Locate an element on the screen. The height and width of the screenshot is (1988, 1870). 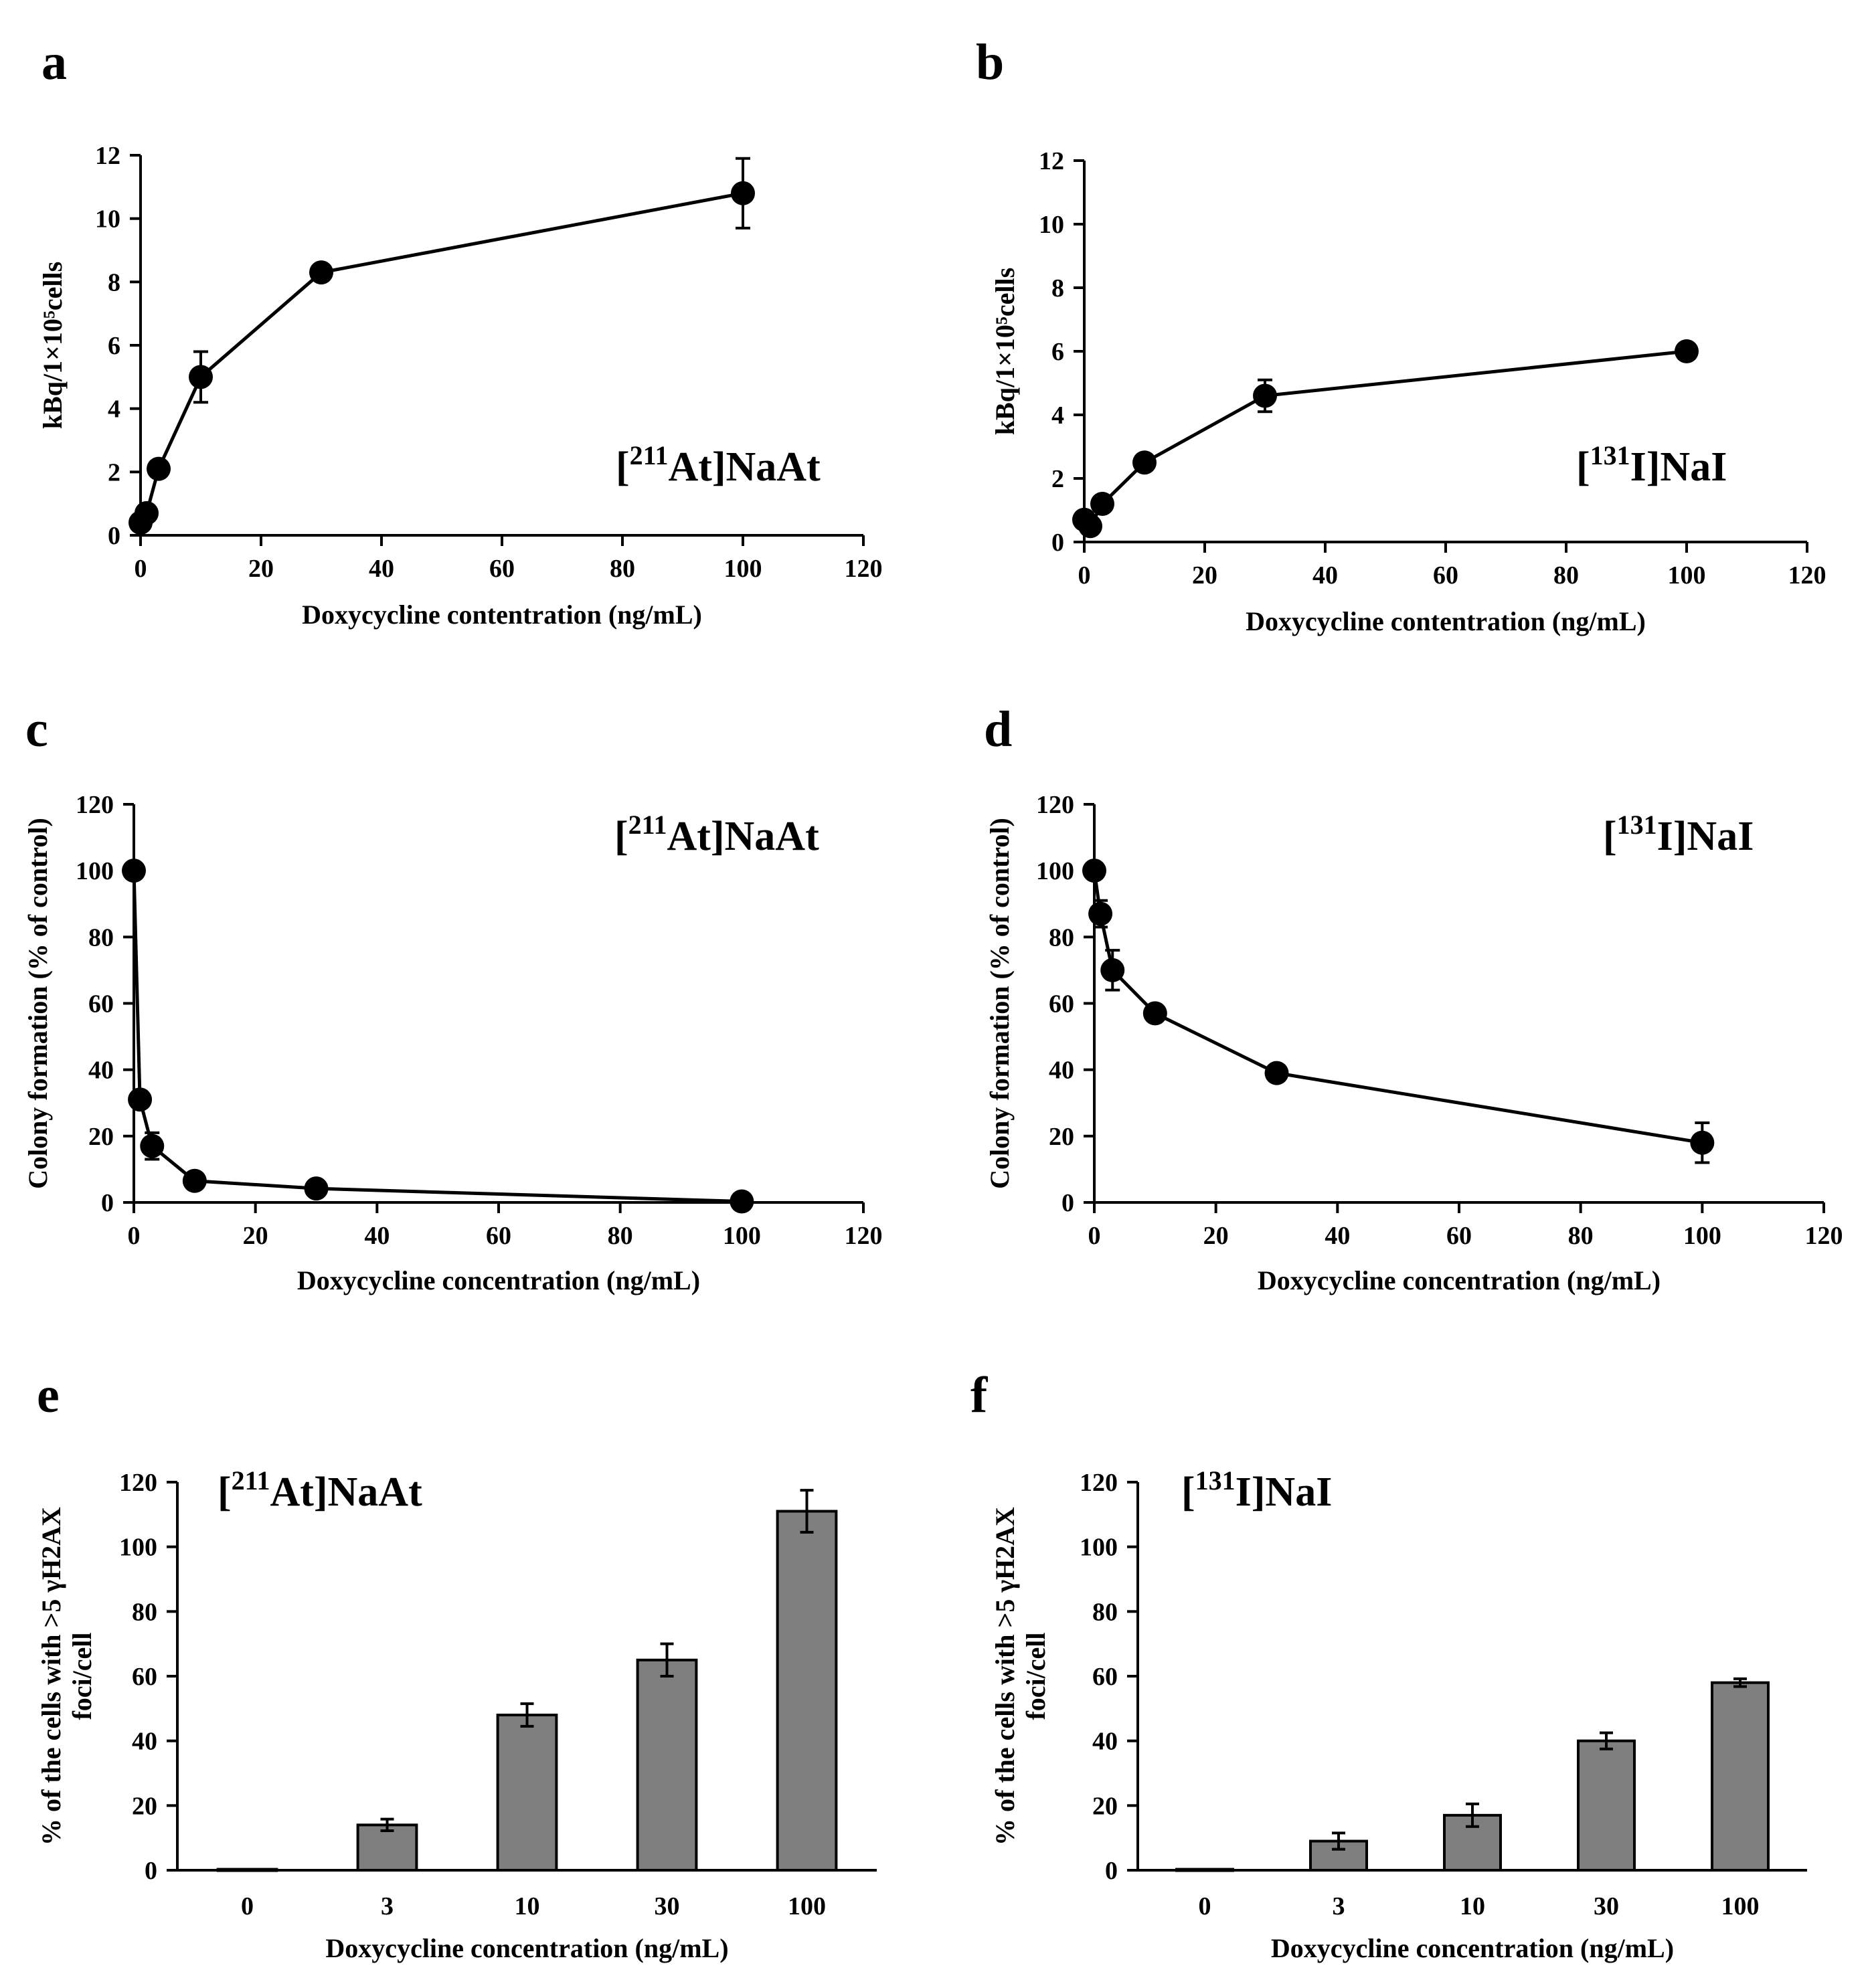
y-tick-label-a: 2 is located at coordinates (114, 472).